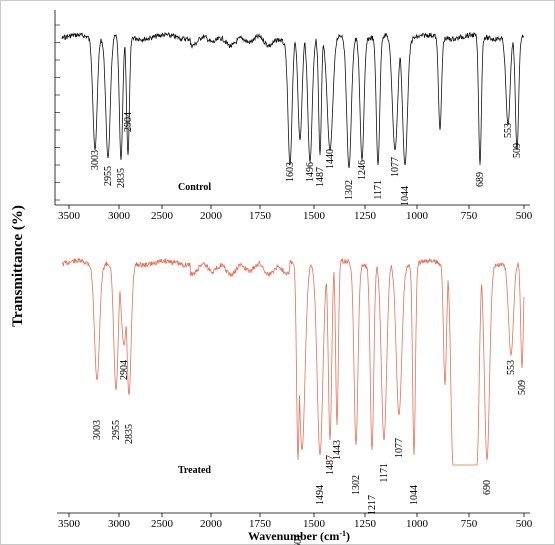 The width and height of the screenshot is (555, 545). I want to click on peak-label: 1440, so click(330, 159).